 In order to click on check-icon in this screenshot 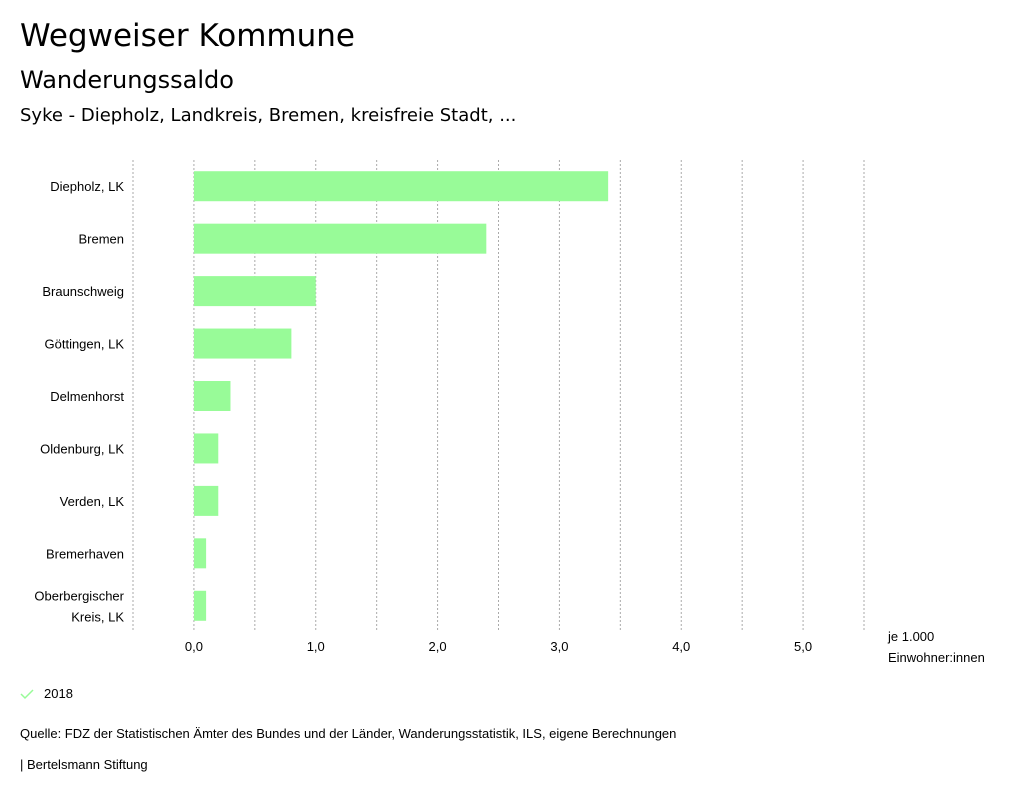, I will do `click(27, 693)`.